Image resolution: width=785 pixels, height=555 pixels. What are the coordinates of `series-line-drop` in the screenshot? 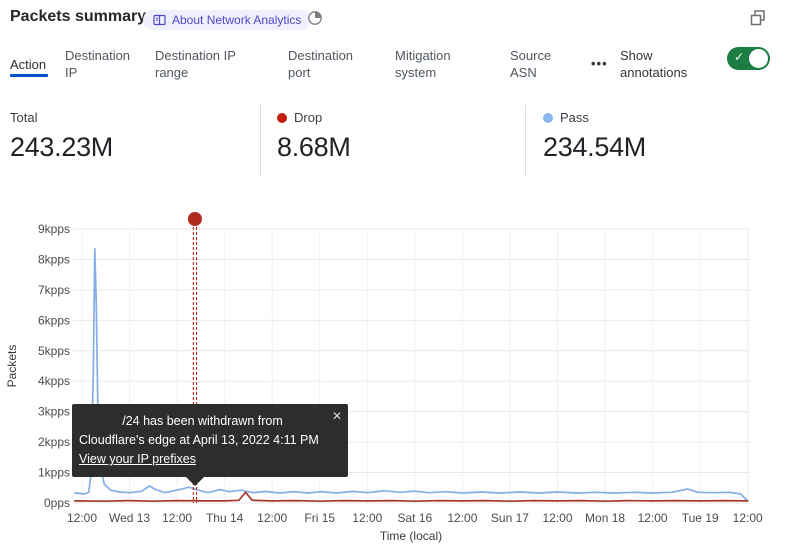 It's located at (411, 497).